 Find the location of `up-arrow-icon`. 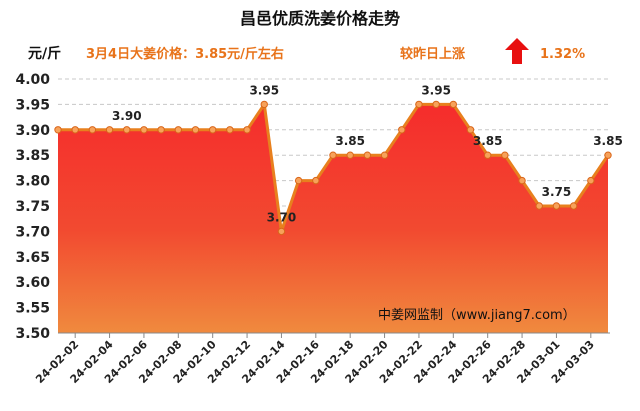

up-arrow-icon is located at coordinates (517, 51).